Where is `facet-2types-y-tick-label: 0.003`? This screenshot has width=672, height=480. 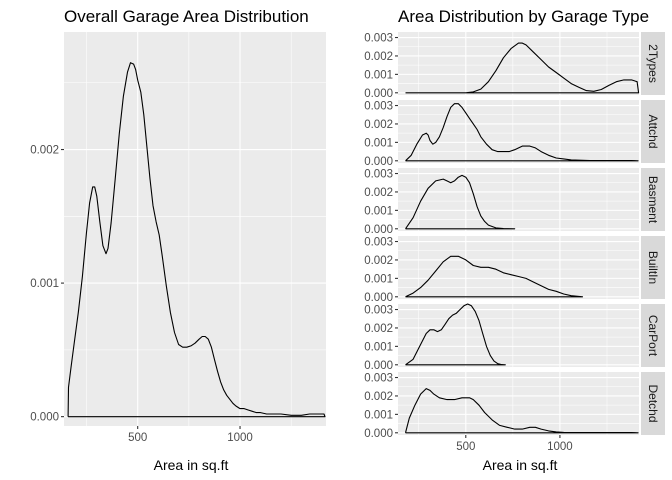
facet-2types-y-tick-label: 0.003 is located at coordinates (378, 39).